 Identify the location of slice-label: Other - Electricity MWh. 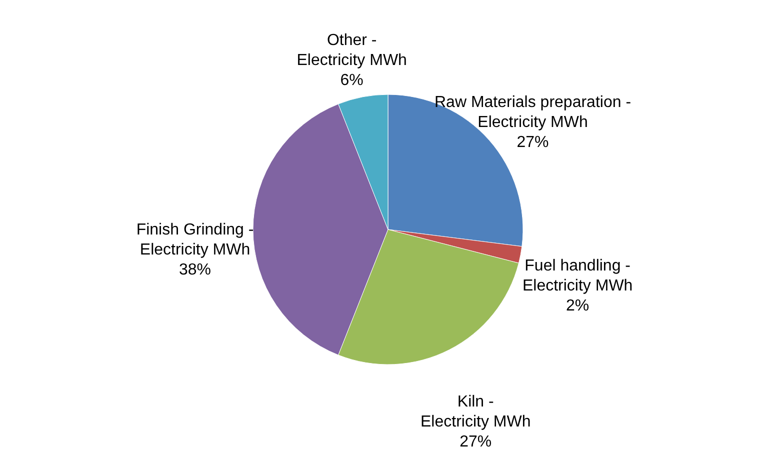
(351, 50).